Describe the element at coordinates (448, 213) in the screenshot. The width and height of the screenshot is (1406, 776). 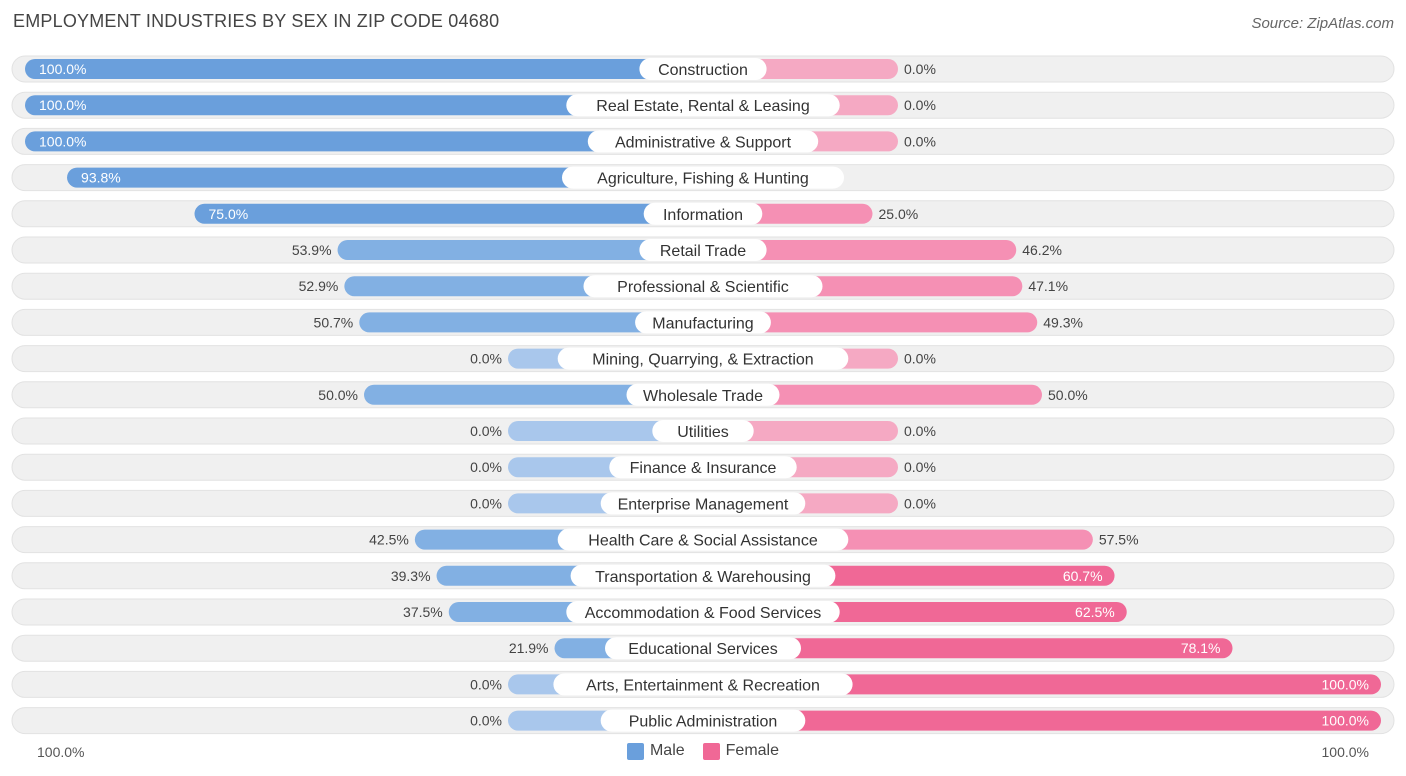
I see `male-bar-information` at that location.